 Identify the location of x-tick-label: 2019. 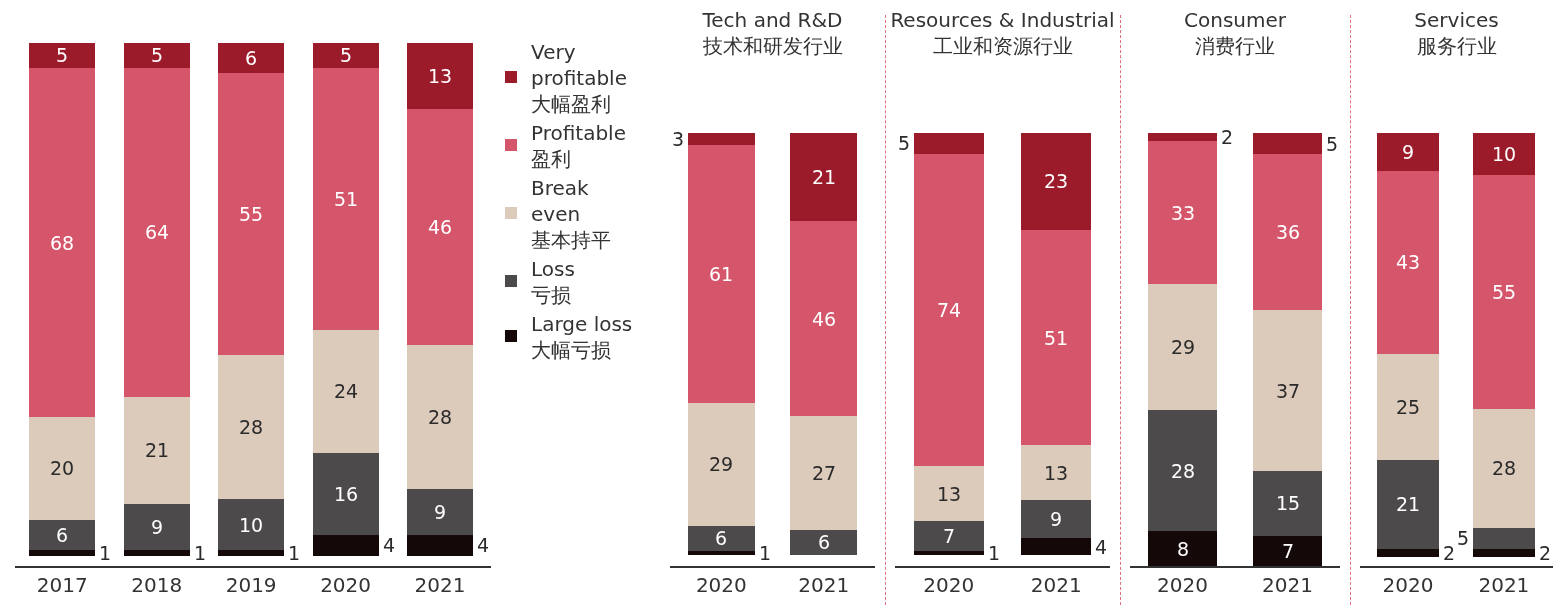
(251, 585).